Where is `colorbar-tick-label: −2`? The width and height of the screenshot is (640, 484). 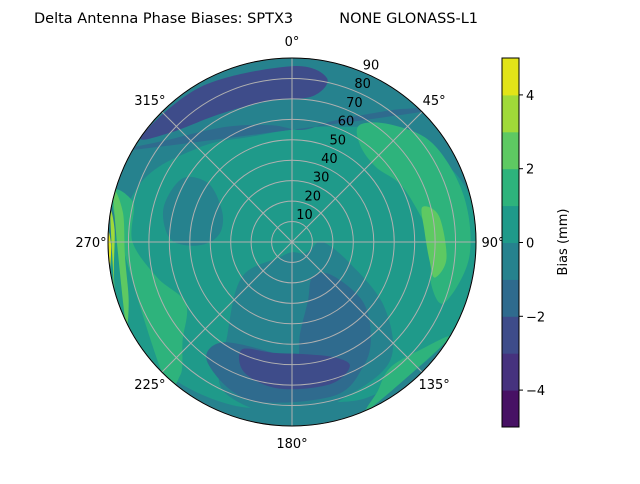
colorbar-tick-label: −2 is located at coordinates (535, 317).